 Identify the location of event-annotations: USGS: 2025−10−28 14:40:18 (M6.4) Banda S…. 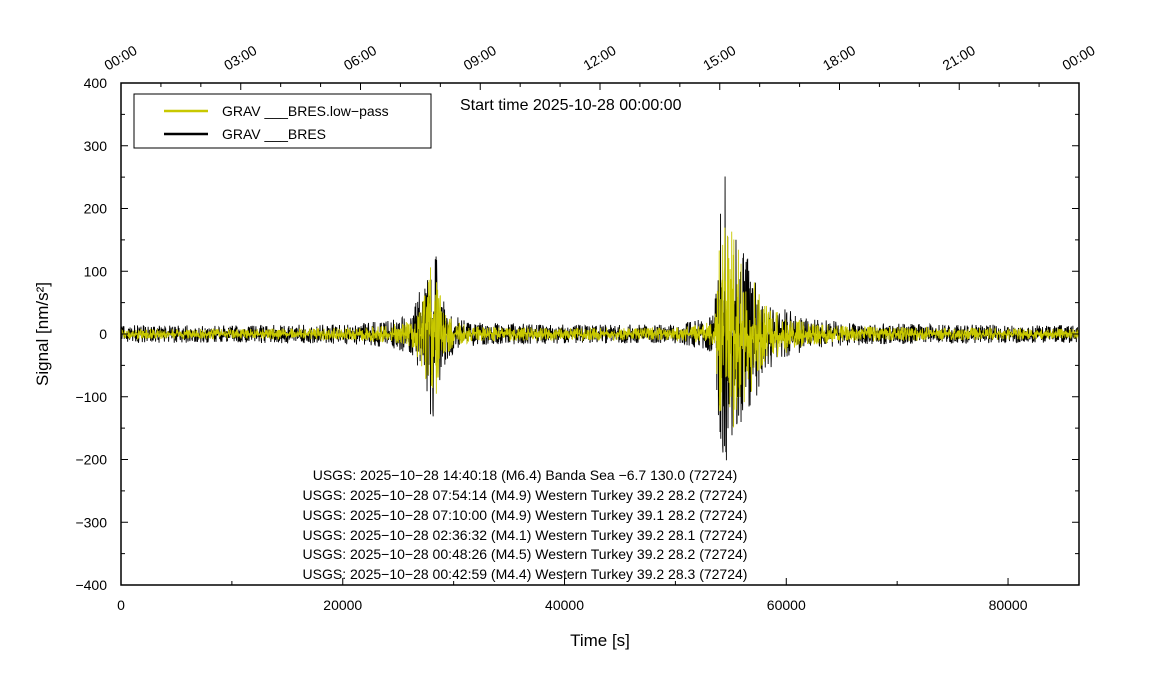
(525, 524).